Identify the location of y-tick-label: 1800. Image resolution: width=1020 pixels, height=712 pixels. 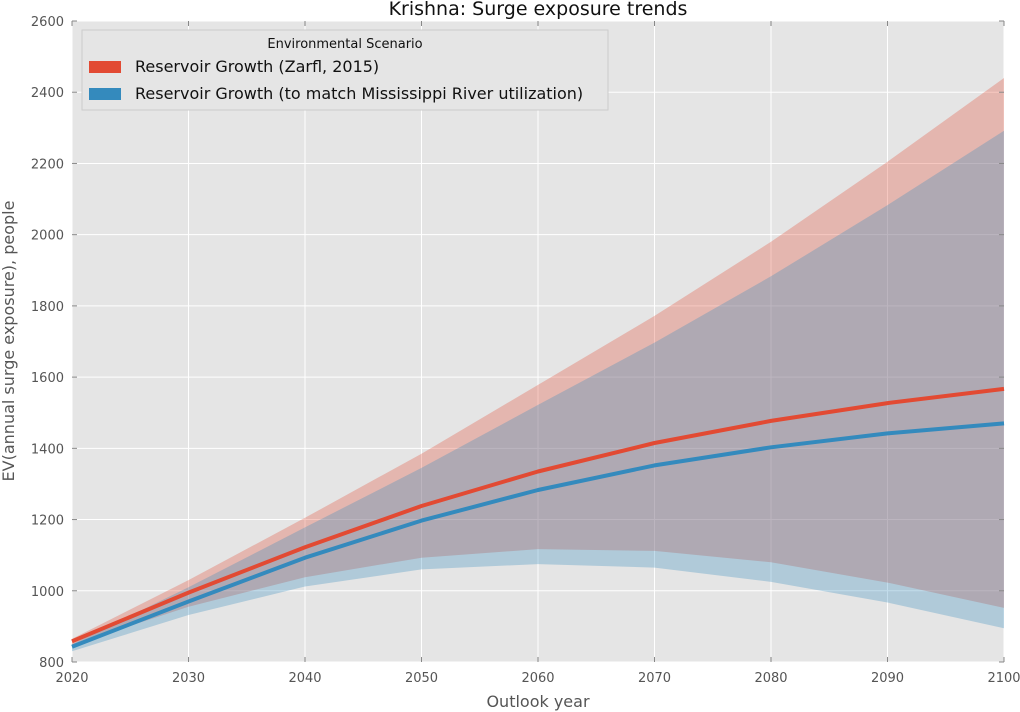
(47, 307).